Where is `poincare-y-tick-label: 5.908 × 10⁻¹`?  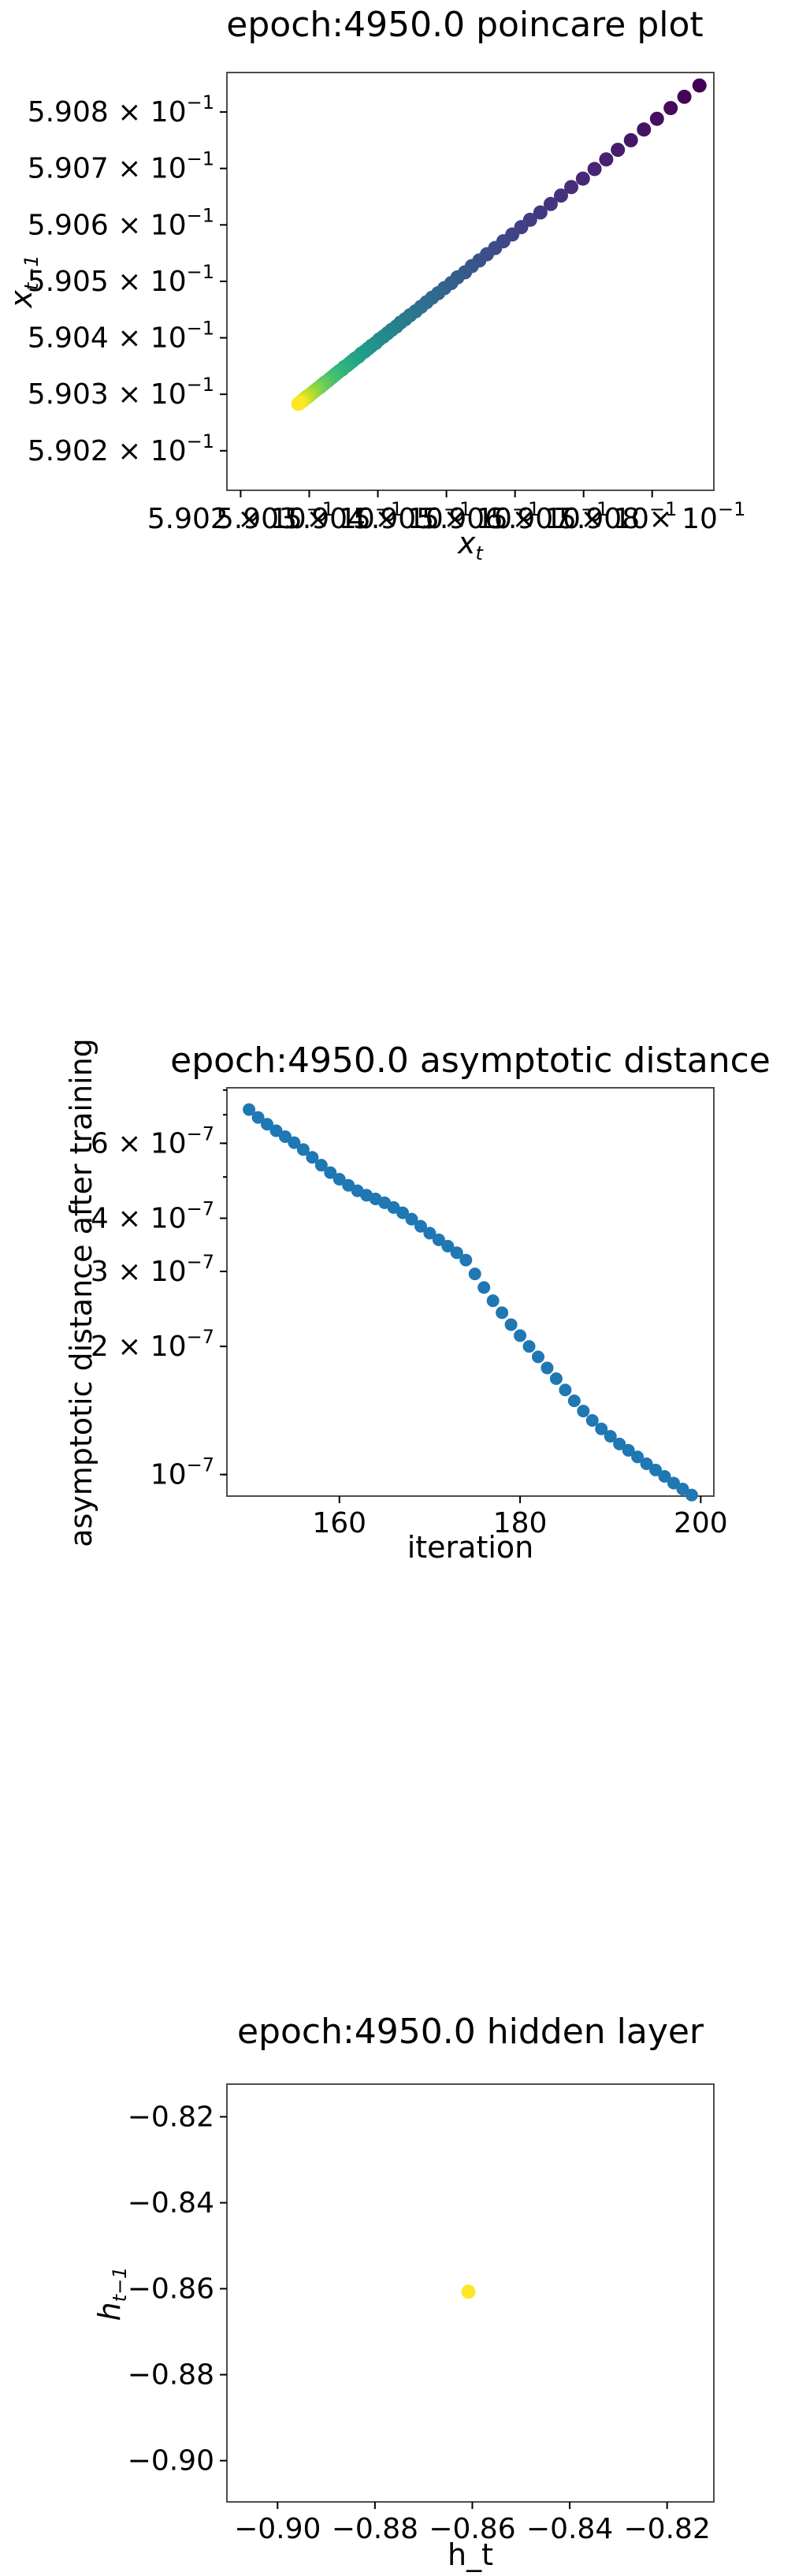 poincare-y-tick-label: 5.908 × 10⁻¹ is located at coordinates (121, 109).